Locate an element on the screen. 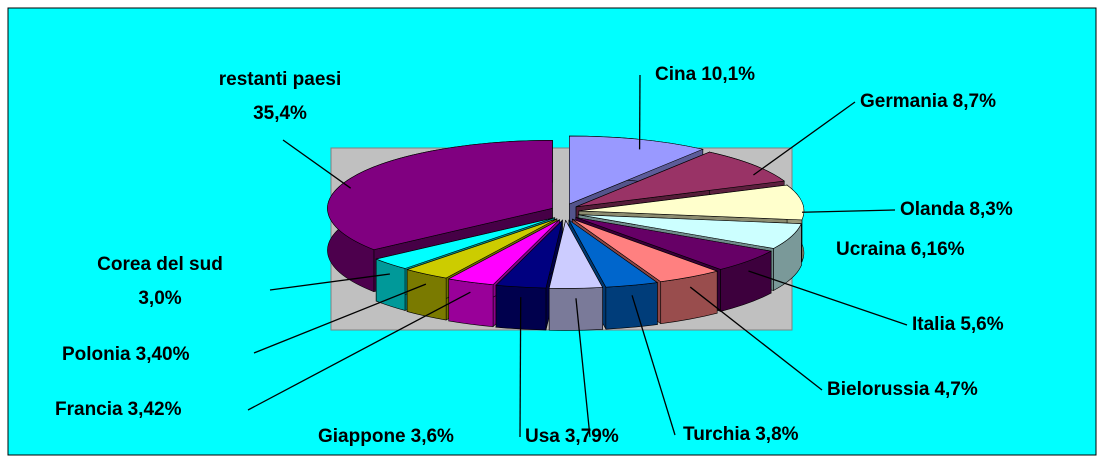 The image size is (1104, 463). label-value: 8,7% is located at coordinates (974, 101).